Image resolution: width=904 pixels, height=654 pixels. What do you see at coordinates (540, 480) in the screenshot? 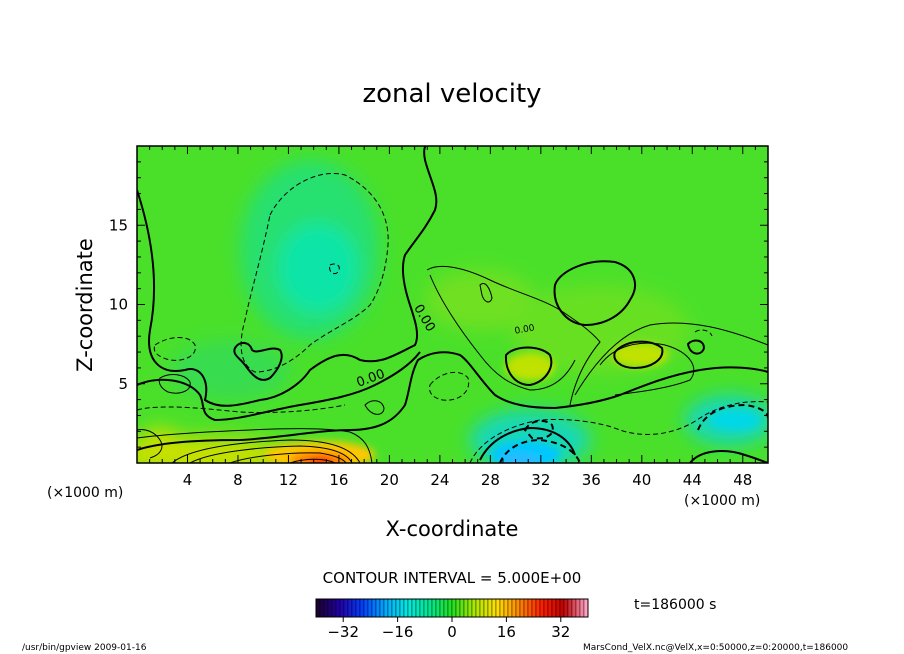
I see `x-tick-label: 32` at bounding box center [540, 480].